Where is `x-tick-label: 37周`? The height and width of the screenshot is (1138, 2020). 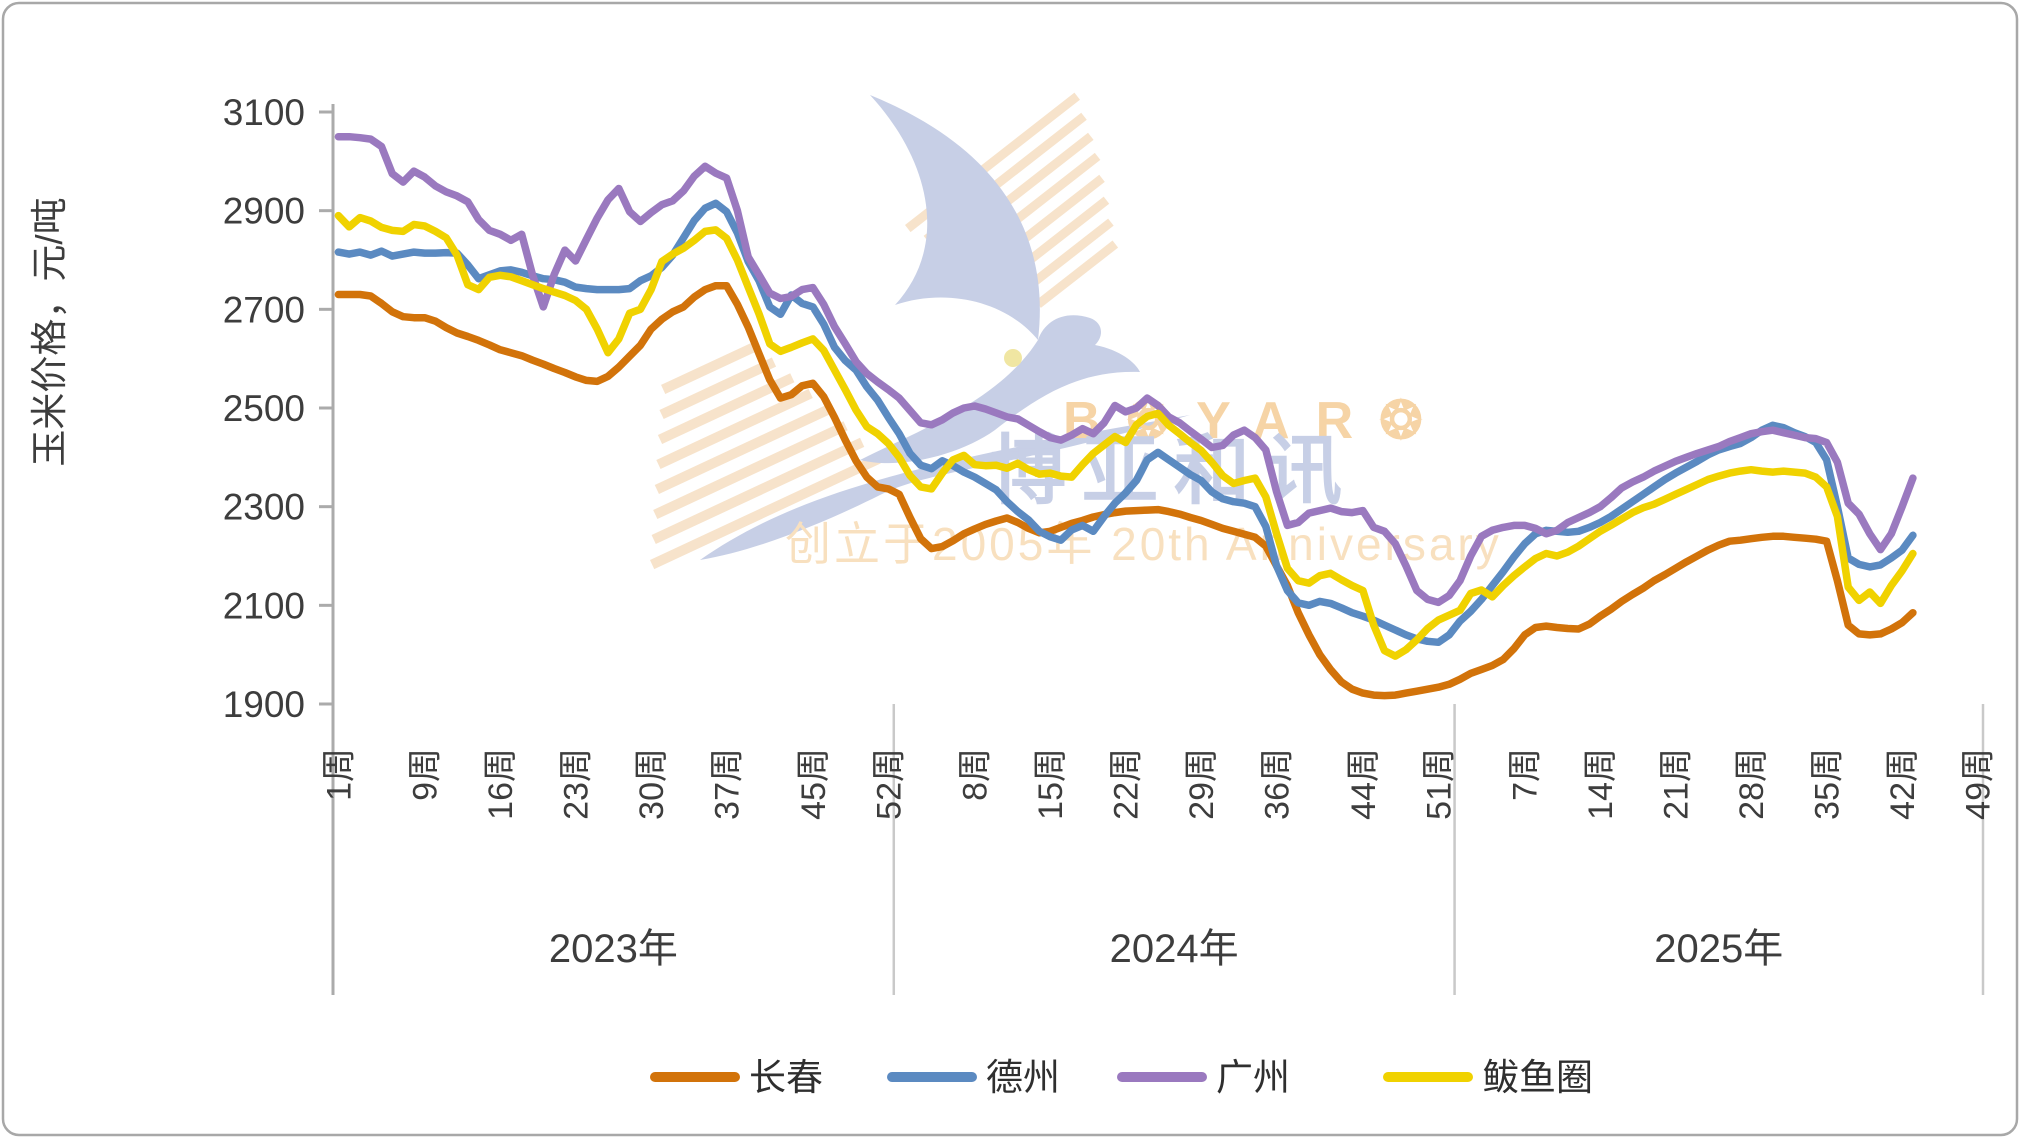
x-tick-label: 37周 is located at coordinates (728, 784).